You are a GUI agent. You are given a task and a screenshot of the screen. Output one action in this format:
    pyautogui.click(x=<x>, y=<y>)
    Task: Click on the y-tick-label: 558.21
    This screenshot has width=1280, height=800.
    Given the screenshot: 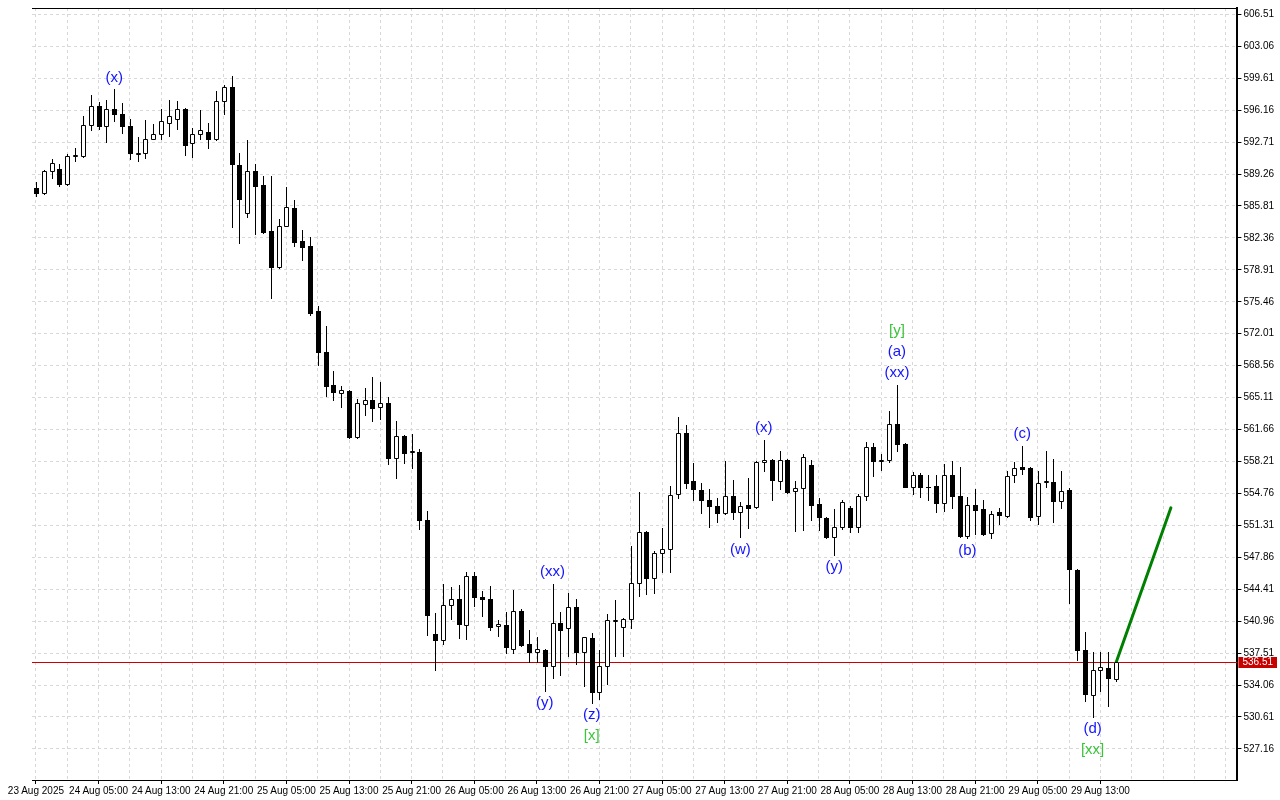 What is the action you would take?
    pyautogui.click(x=1259, y=461)
    